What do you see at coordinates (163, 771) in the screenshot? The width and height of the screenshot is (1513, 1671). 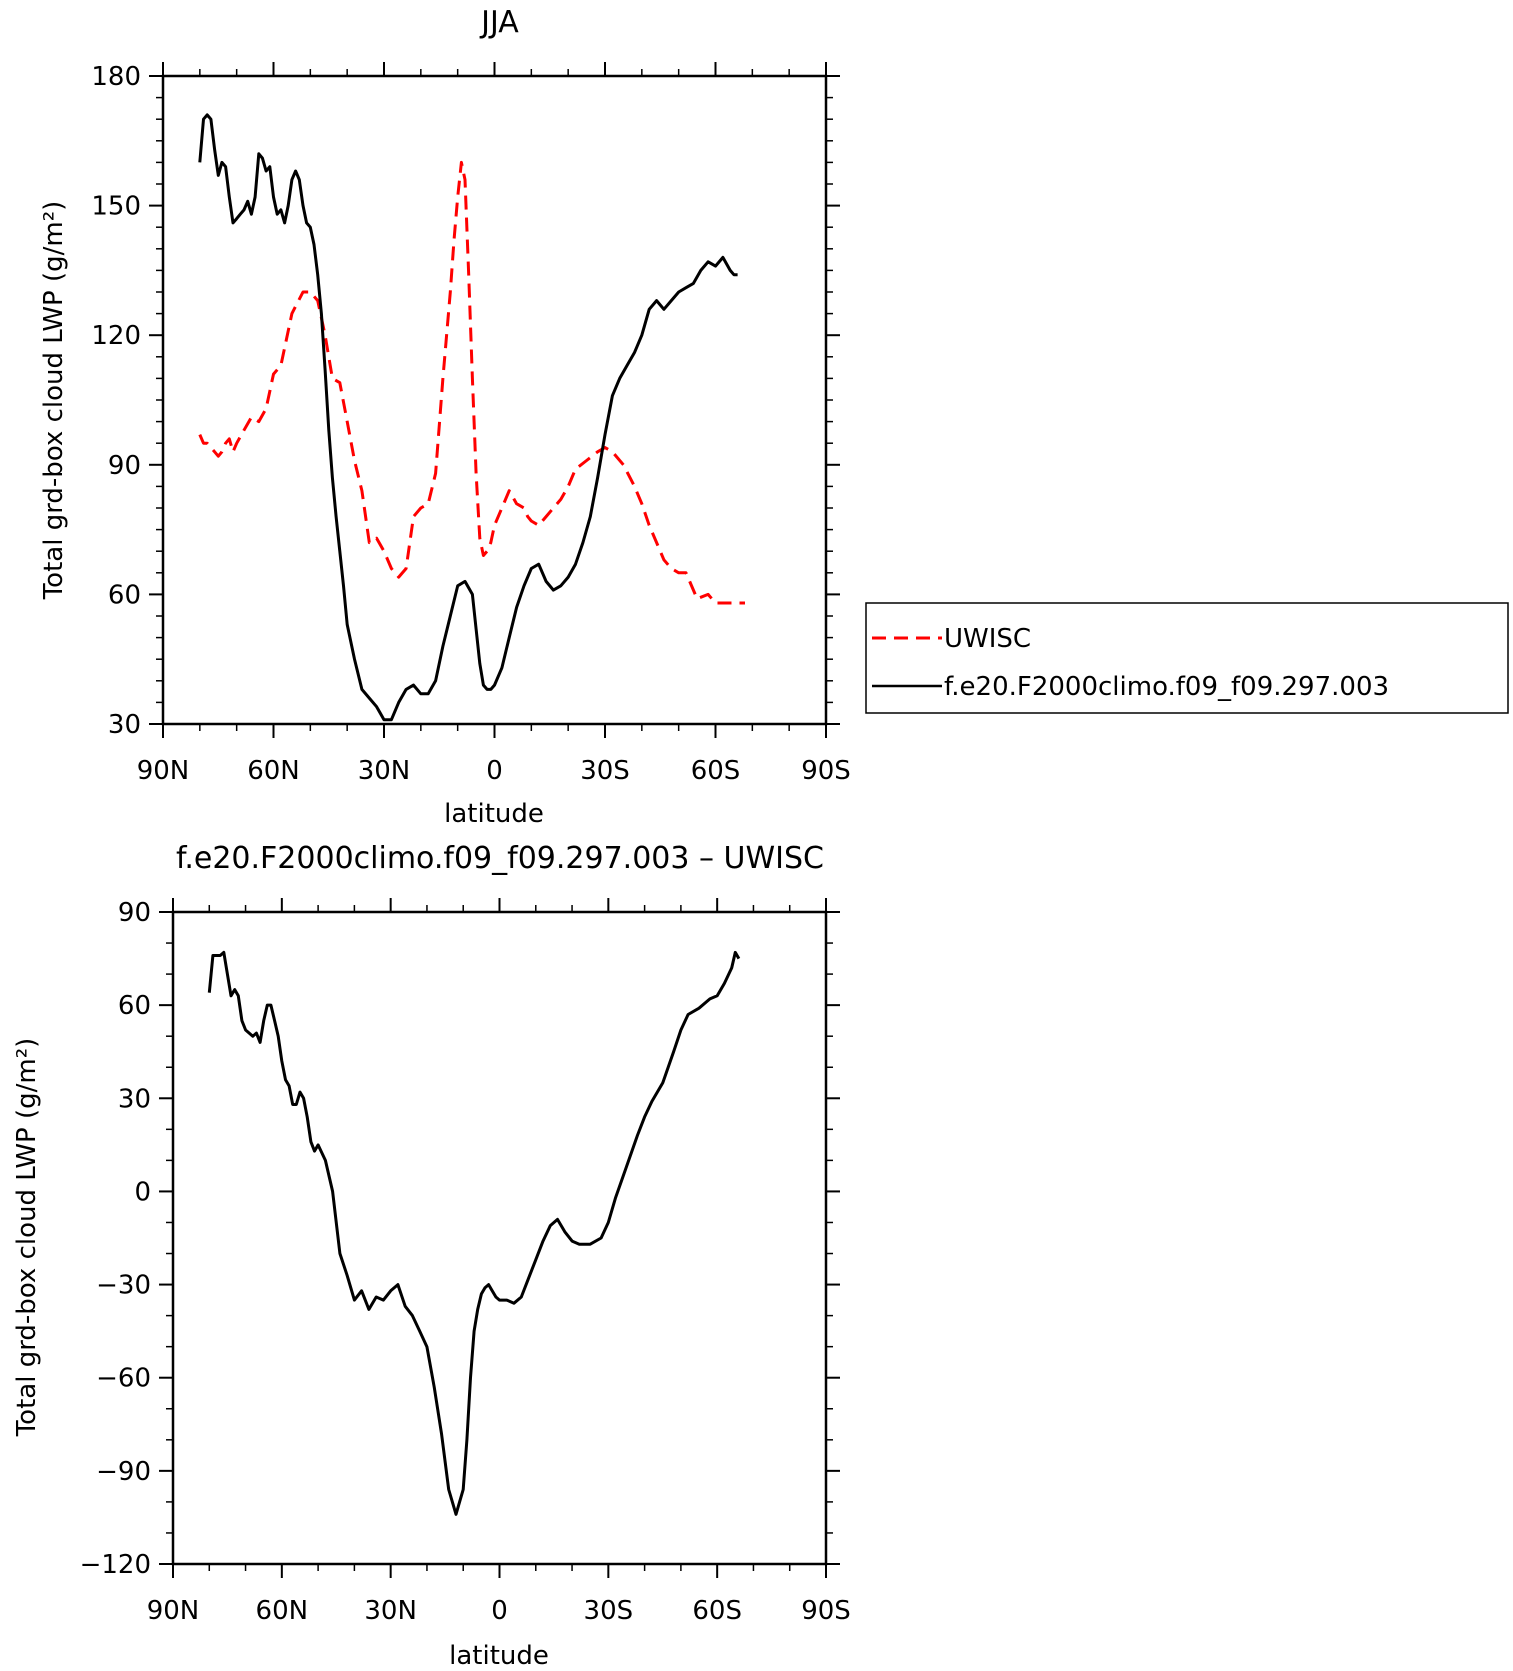 I see `top-x-tick-label: 90N` at bounding box center [163, 771].